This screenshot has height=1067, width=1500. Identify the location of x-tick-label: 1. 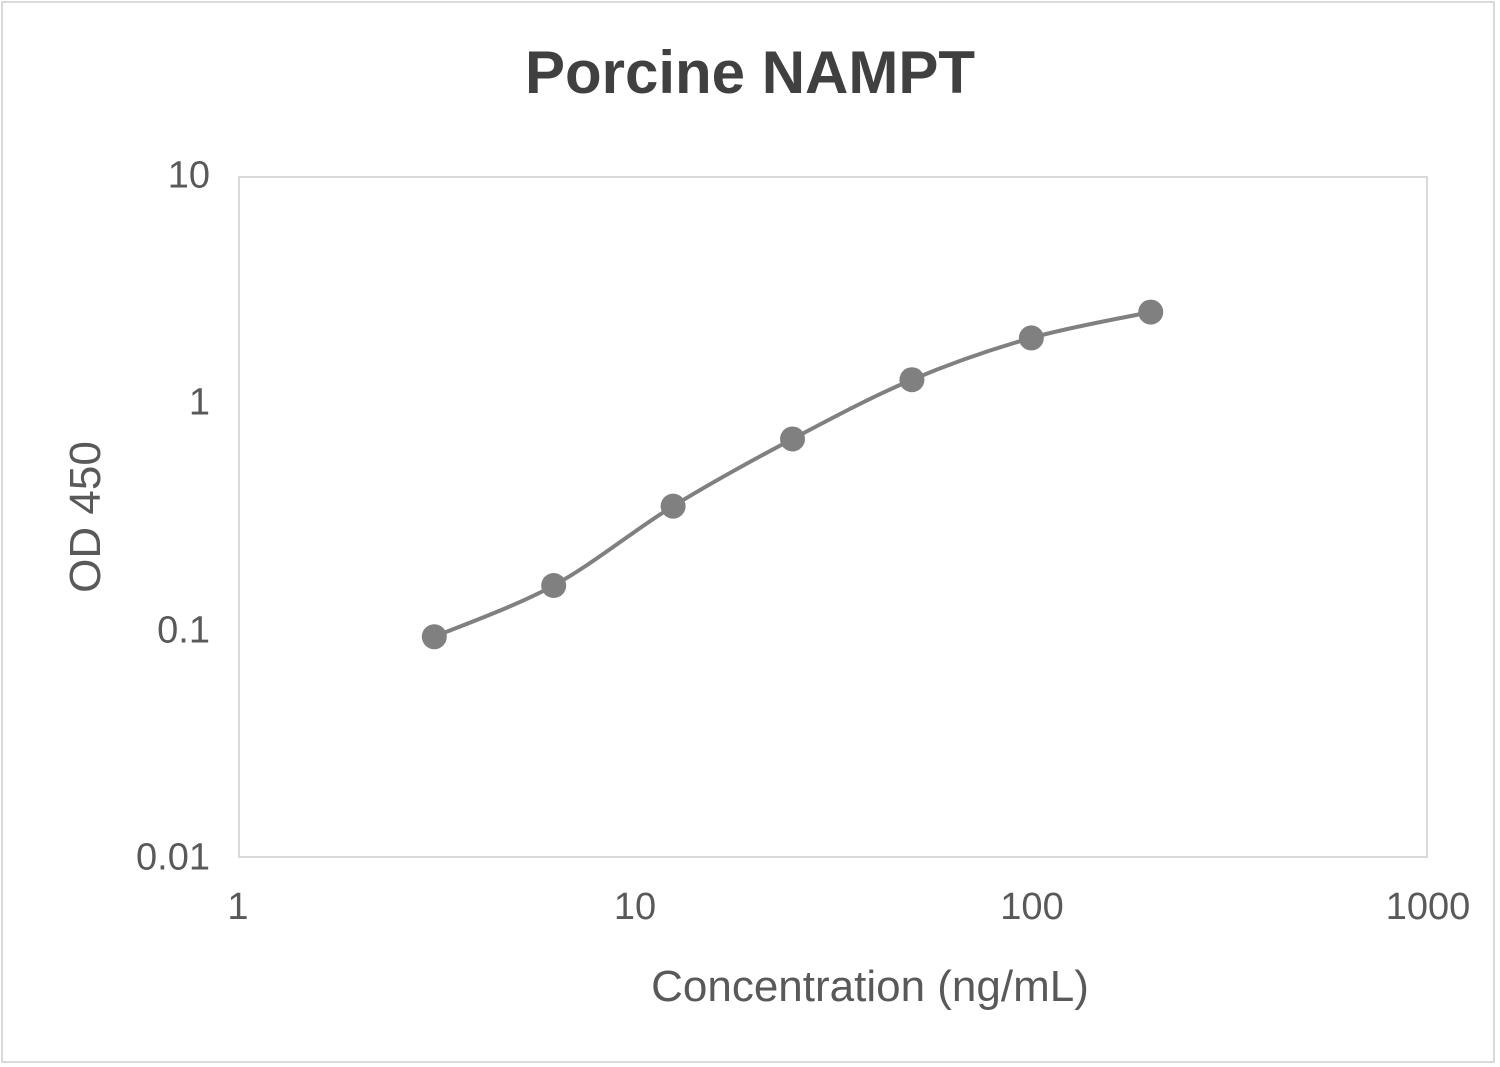
(238, 907).